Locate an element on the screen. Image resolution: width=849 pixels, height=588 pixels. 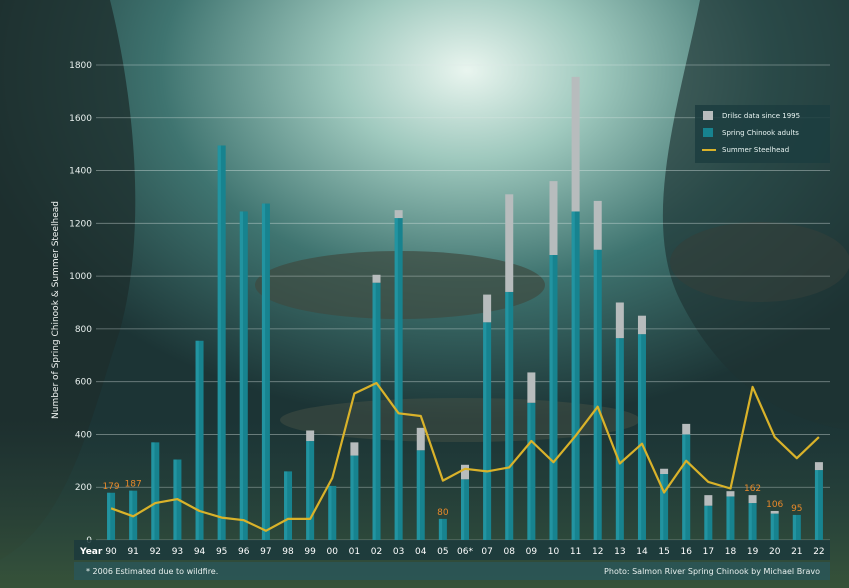
y-tick-label: 1400 is located at coordinates (80, 172).